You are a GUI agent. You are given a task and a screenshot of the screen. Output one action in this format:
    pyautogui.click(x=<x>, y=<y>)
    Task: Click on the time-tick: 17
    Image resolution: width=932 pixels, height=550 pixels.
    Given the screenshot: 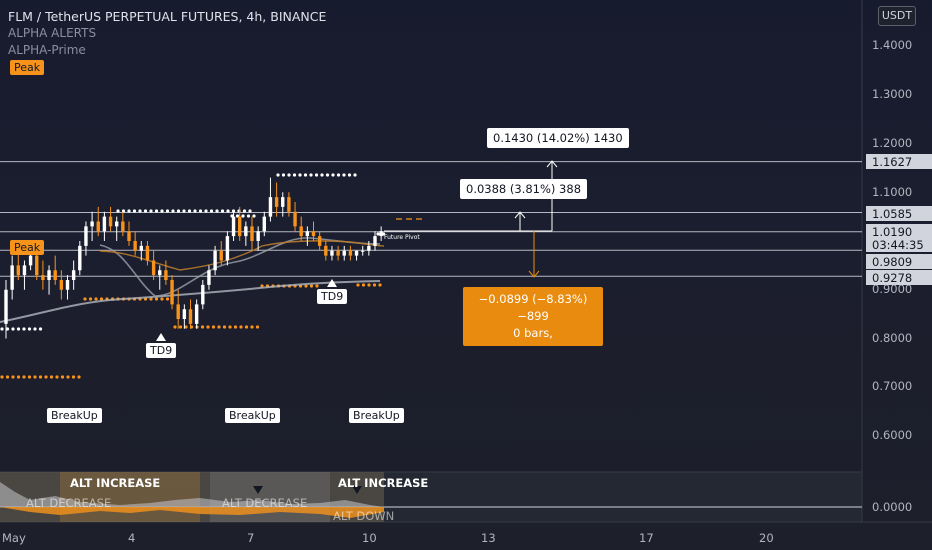 What is the action you would take?
    pyautogui.click(x=646, y=538)
    